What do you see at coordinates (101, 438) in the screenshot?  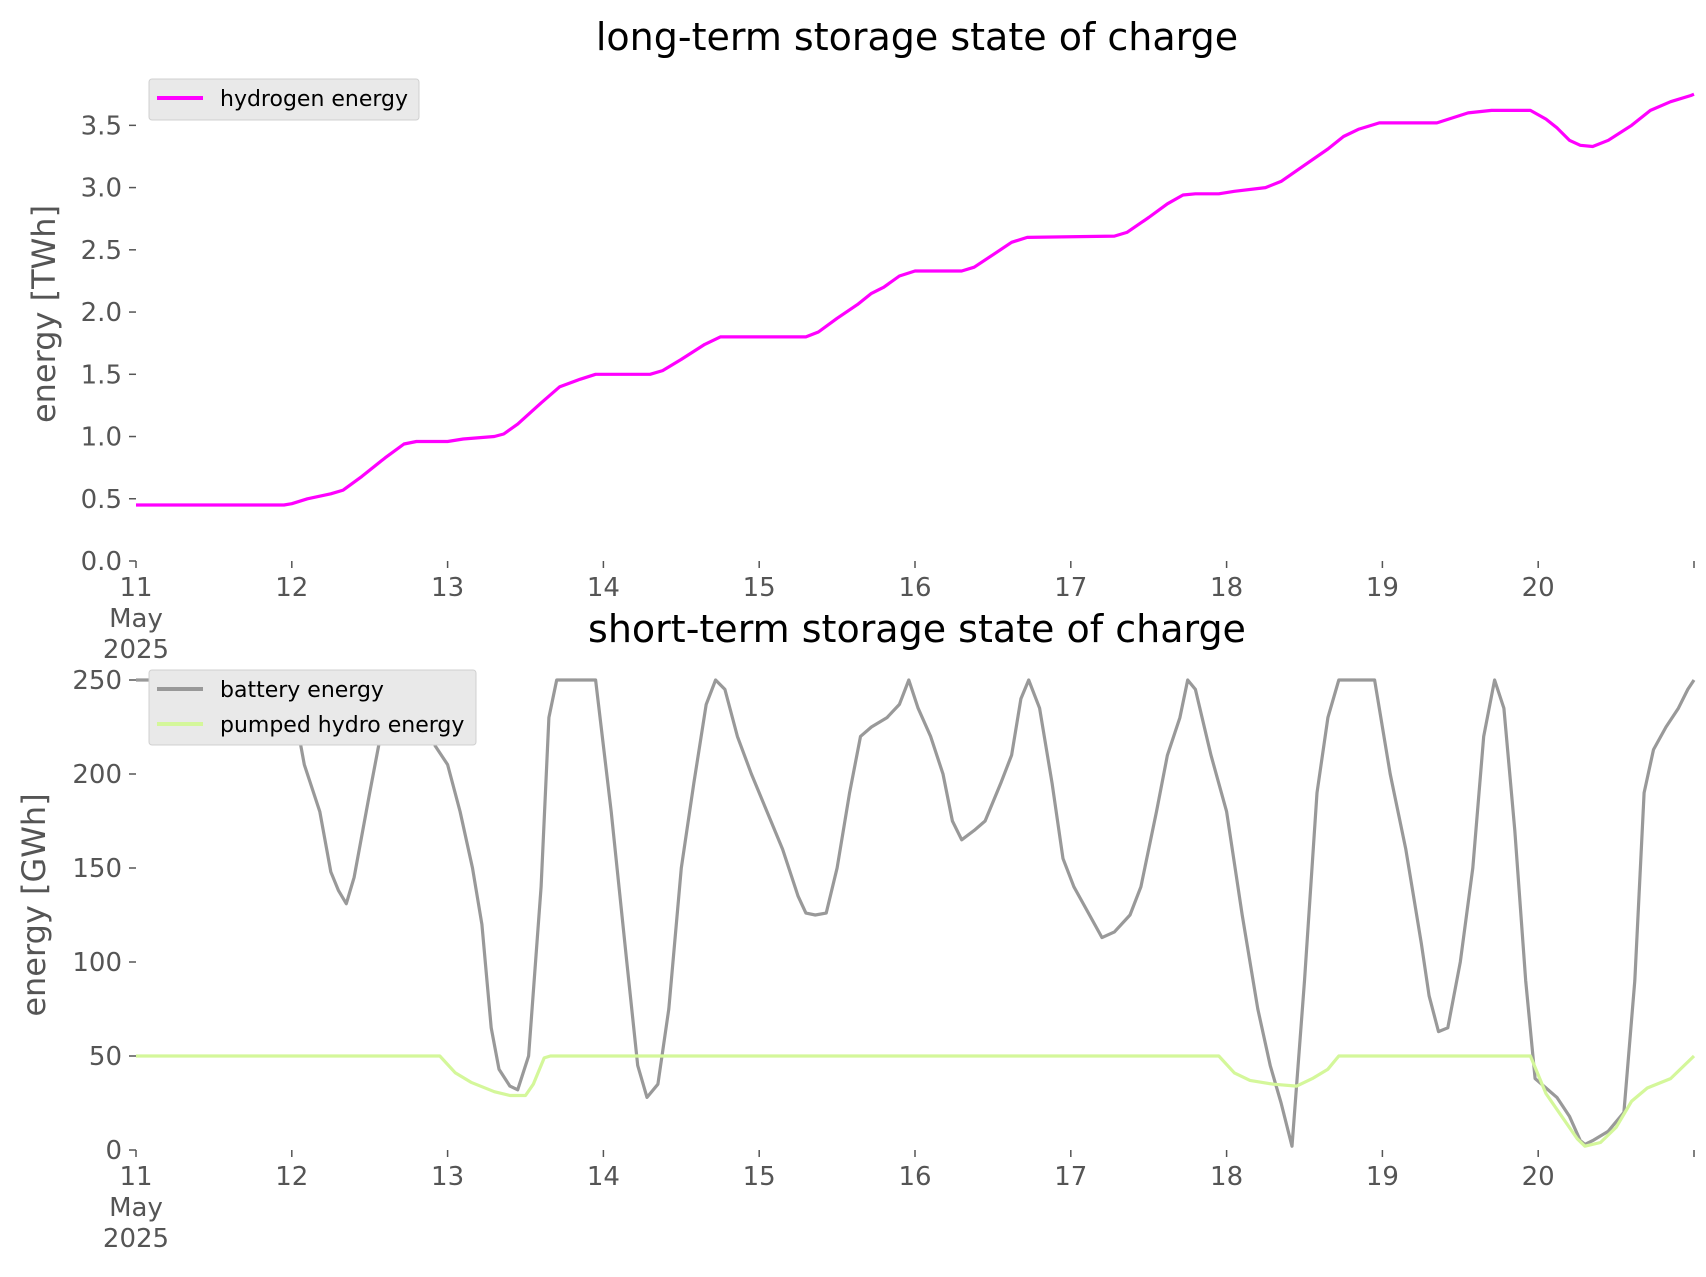 I see `y-tick-label: 1.0` at bounding box center [101, 438].